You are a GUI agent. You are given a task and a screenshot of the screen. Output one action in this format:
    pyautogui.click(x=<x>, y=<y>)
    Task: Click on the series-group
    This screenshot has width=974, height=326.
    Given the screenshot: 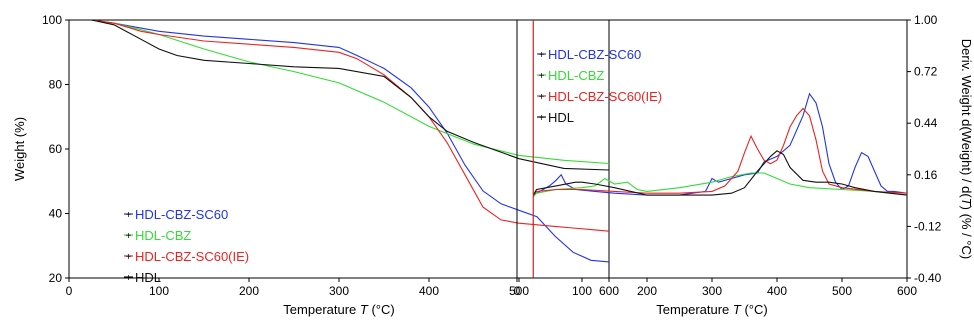 What is the action you would take?
    pyautogui.click(x=719, y=145)
    